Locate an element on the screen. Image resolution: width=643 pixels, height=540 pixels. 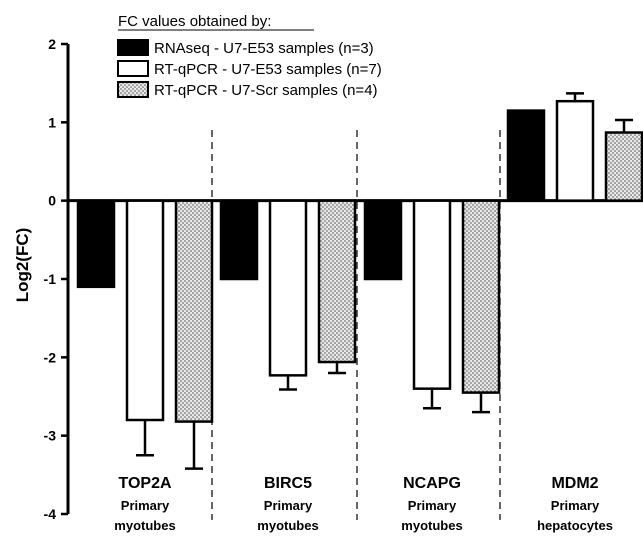
legend-entry: RT-qPCR - U7-Scr samples (n=4) is located at coordinates (266, 90).